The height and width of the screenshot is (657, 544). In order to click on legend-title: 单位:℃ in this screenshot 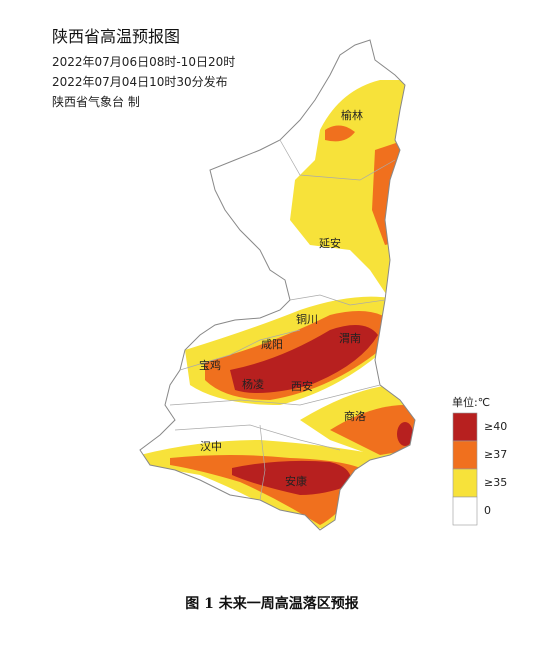, I will do `click(471, 402)`.